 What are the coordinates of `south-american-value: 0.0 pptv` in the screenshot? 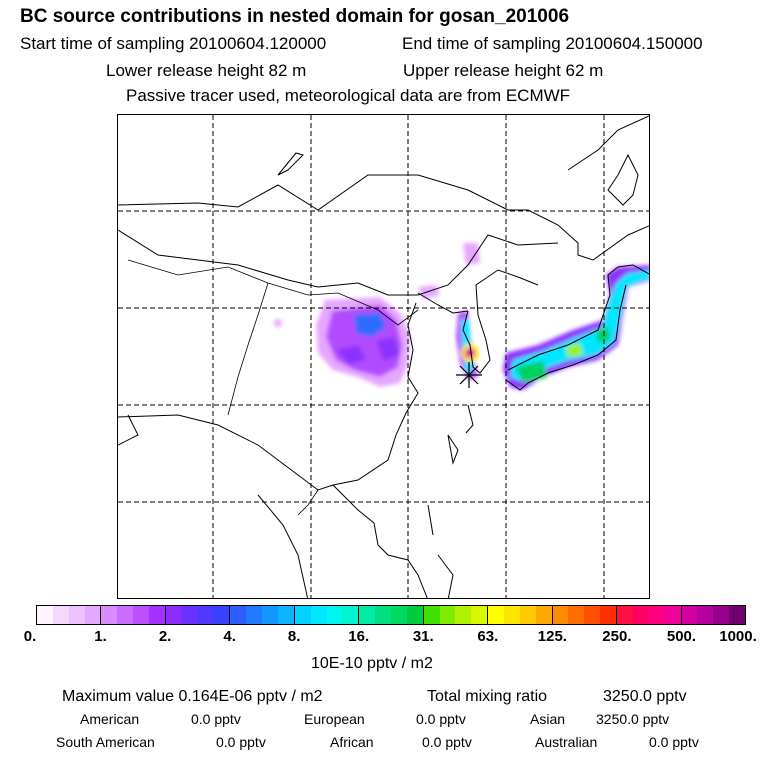 It's located at (241, 742).